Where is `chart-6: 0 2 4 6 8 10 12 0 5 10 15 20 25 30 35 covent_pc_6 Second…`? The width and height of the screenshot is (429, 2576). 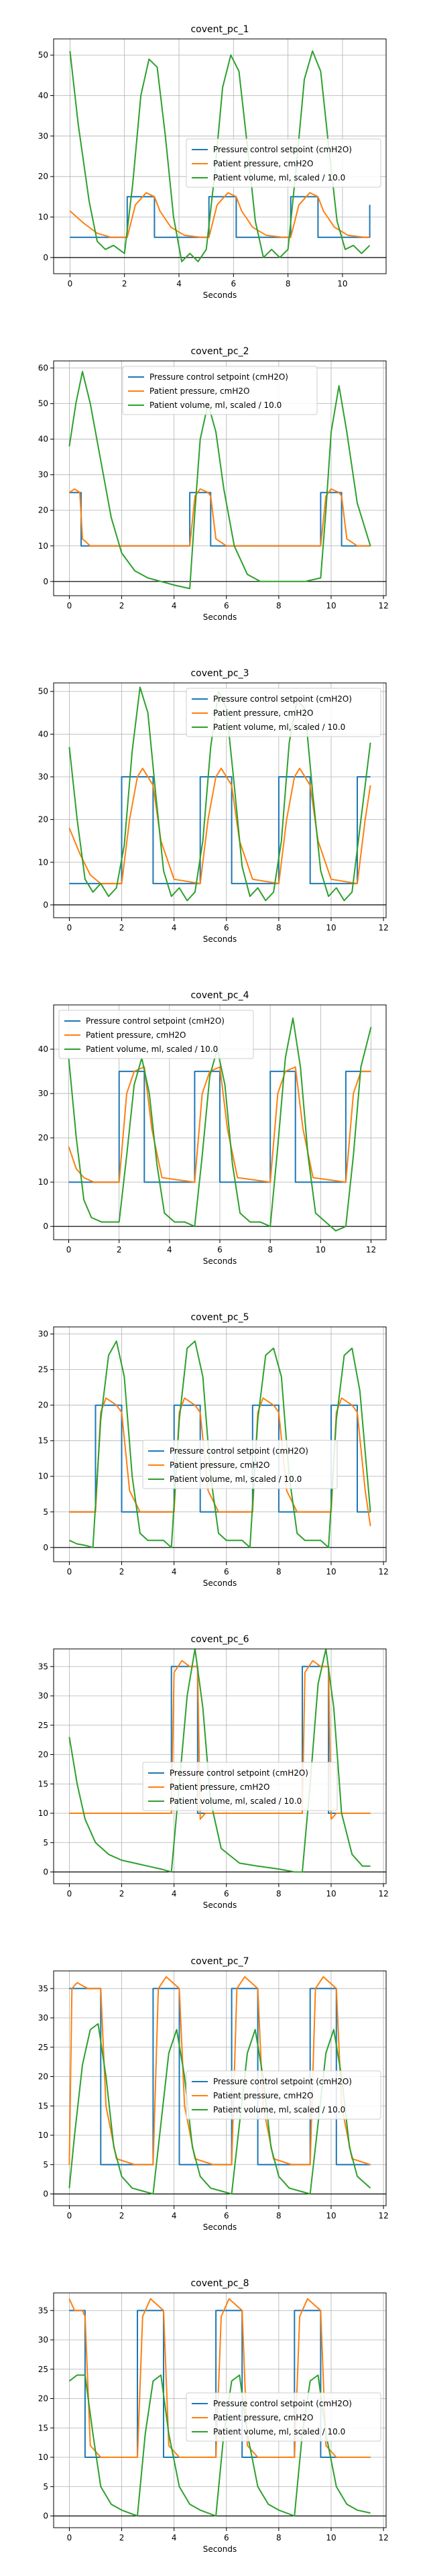
chart-6: 0 2 4 6 8 10 12 0 5 10 15 20 25 30 35 covent_pc_6 Second… is located at coordinates (214, 1772).